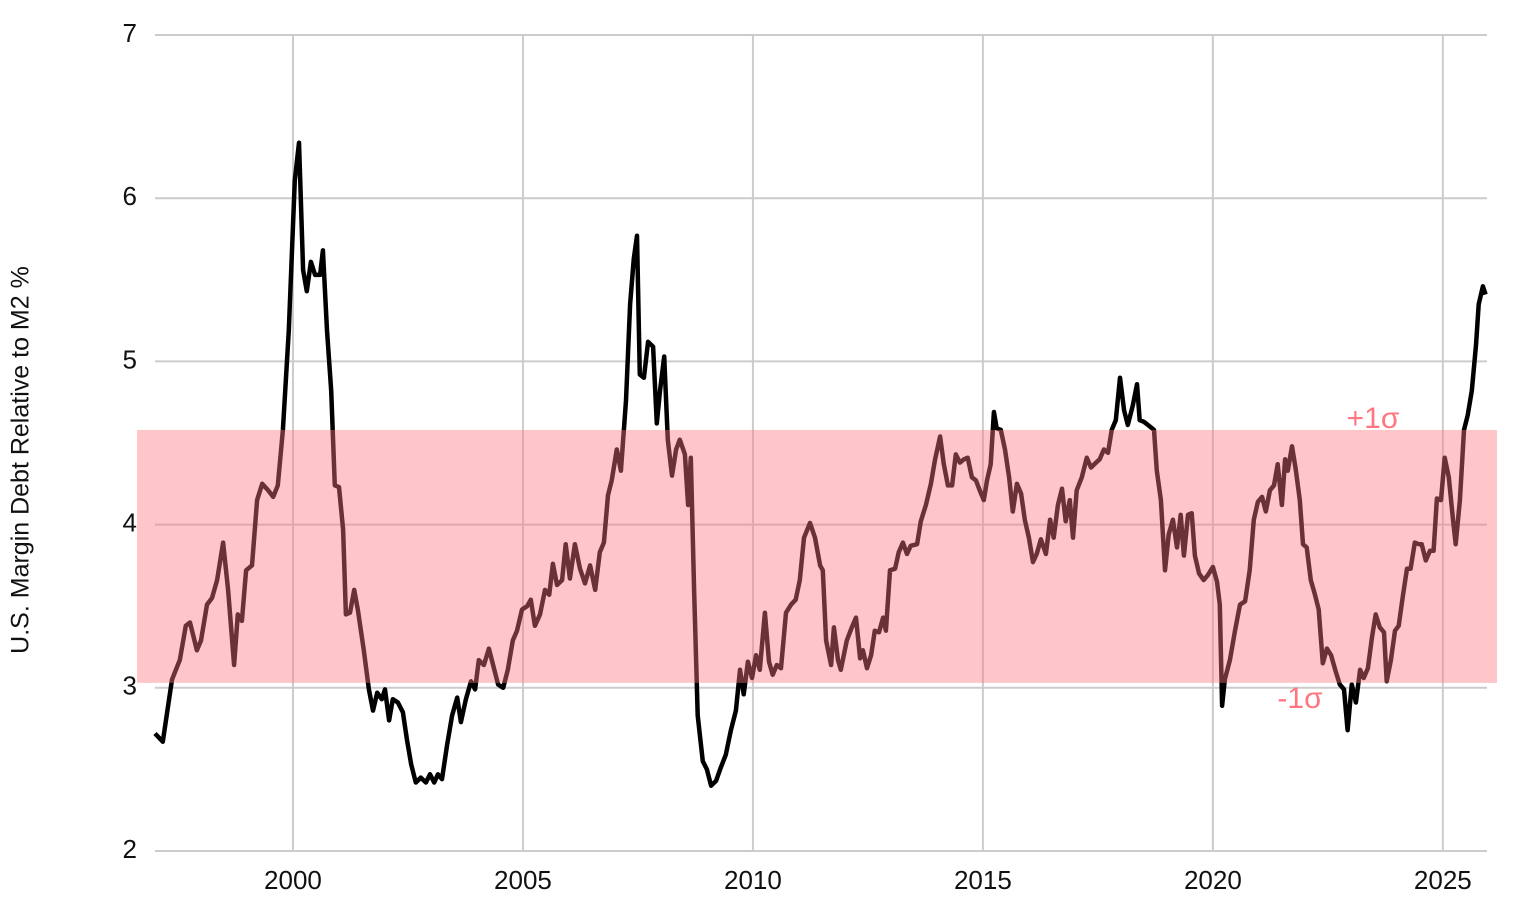 Image resolution: width=1534 pixels, height=920 pixels. Describe the element at coordinates (1213, 880) in the screenshot. I see `x-tick-label: 2020` at that location.